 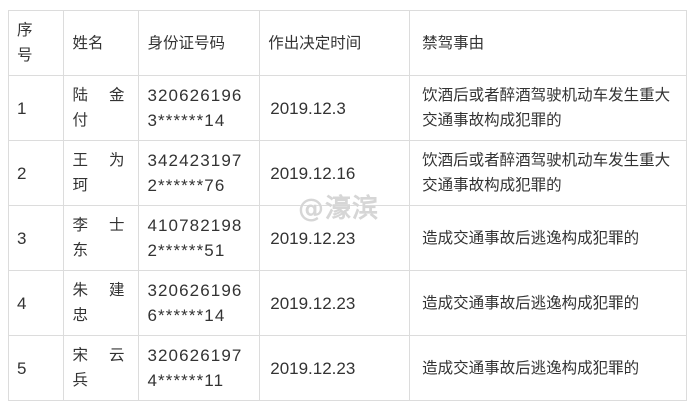 I want to click on header-name: 姓名, so click(x=101, y=43).